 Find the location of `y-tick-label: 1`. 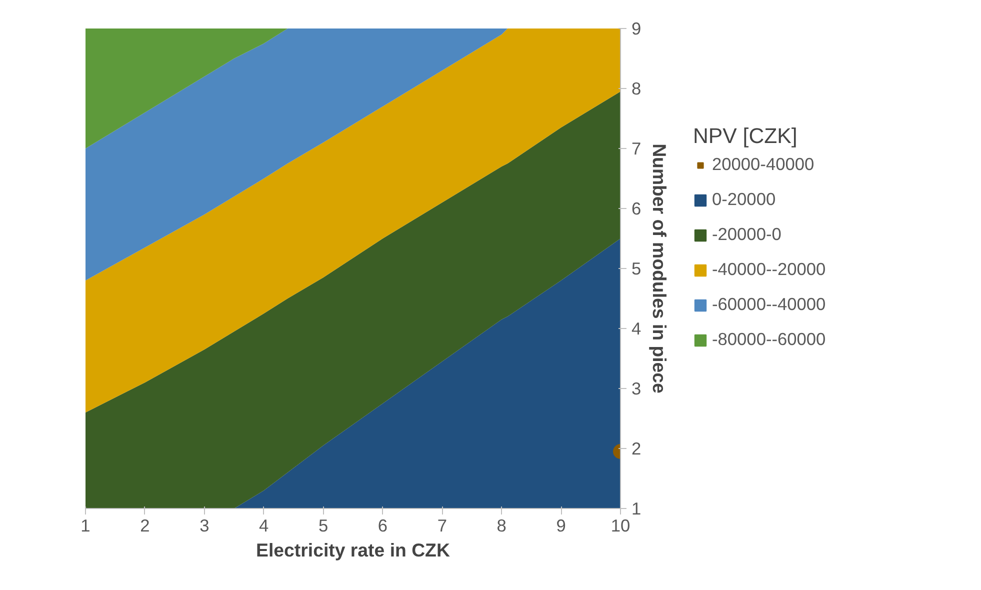

y-tick-label: 1 is located at coordinates (637, 508).